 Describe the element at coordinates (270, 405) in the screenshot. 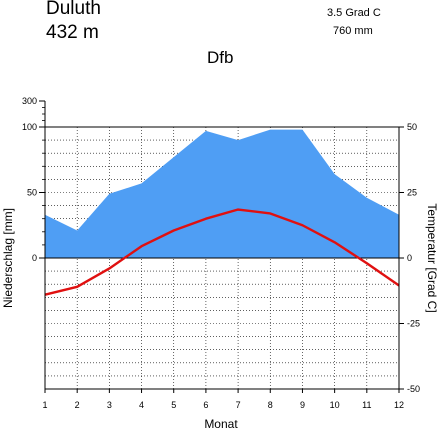

I see `x-tick-label: 8` at that location.